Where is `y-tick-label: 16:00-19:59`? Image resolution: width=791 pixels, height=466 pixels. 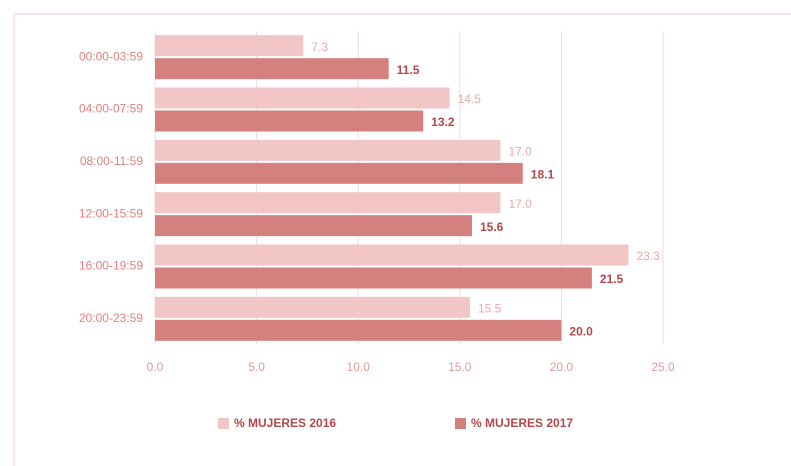
y-tick-label: 16:00-19:59 is located at coordinates (111, 266).